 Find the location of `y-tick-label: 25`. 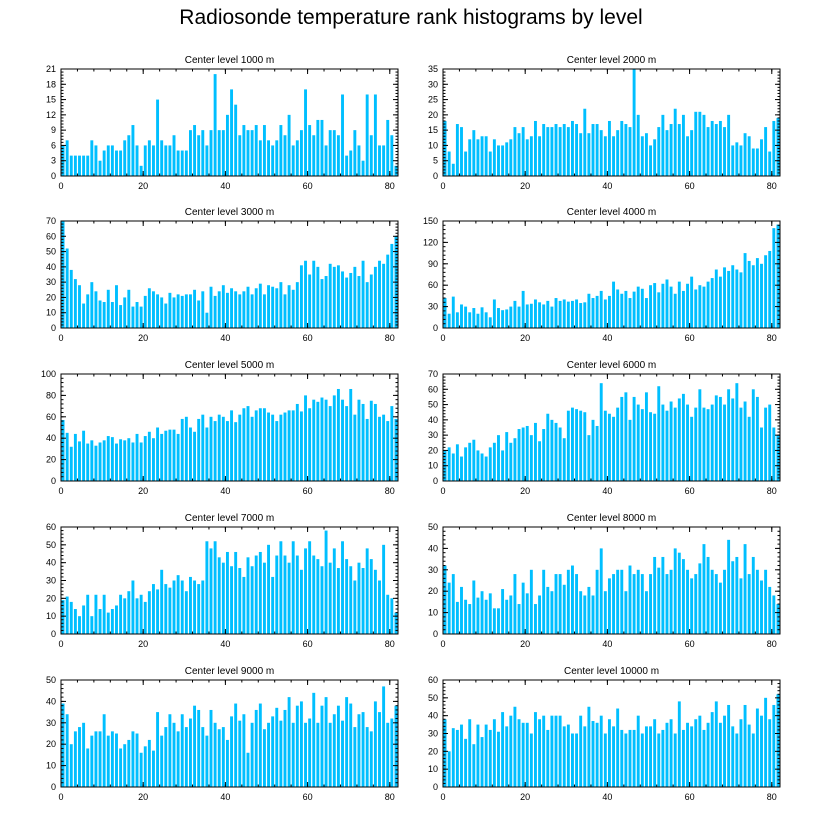

y-tick-label: 25 is located at coordinates (433, 100).